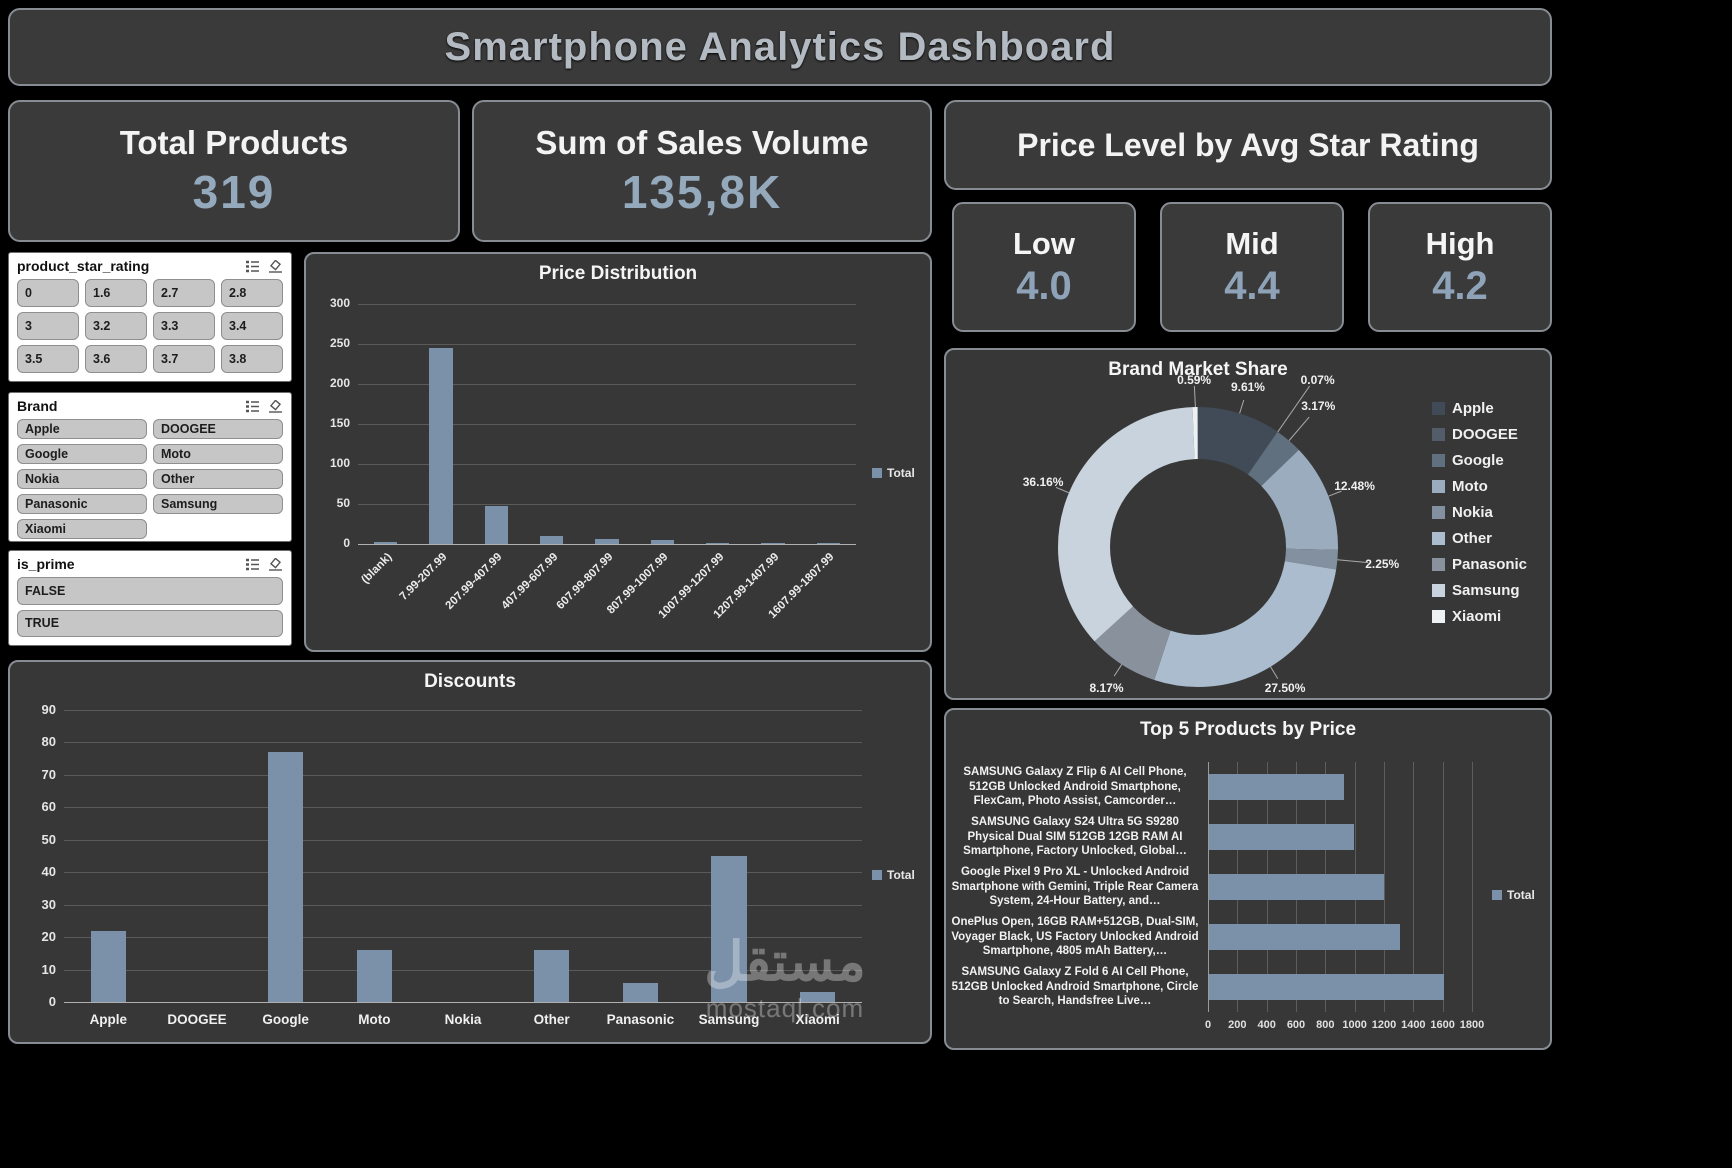 This screenshot has height=1168, width=1732. I want to click on legend-item-Samsung: Samsung, so click(1479, 590).